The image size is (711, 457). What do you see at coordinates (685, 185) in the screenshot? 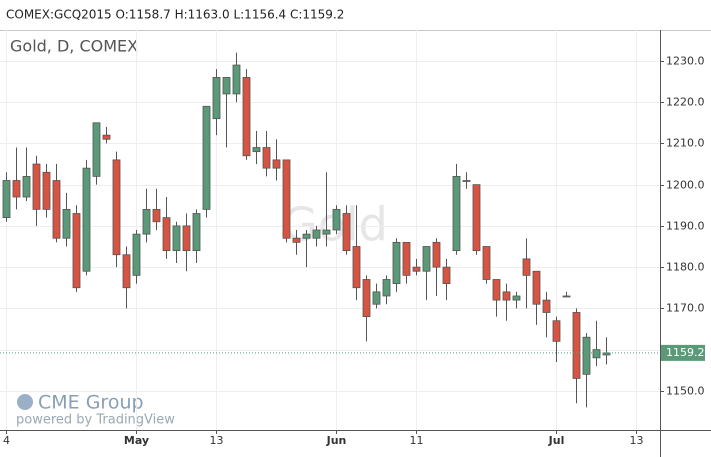
I see `y-tick-label: 1200.0` at bounding box center [685, 185].